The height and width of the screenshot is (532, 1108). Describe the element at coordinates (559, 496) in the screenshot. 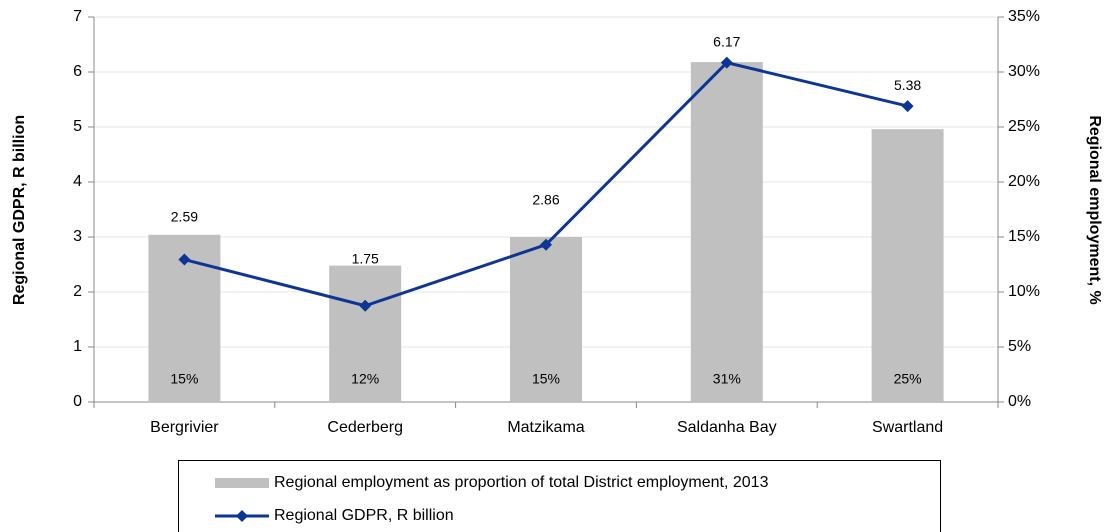

I see `legend-box` at that location.